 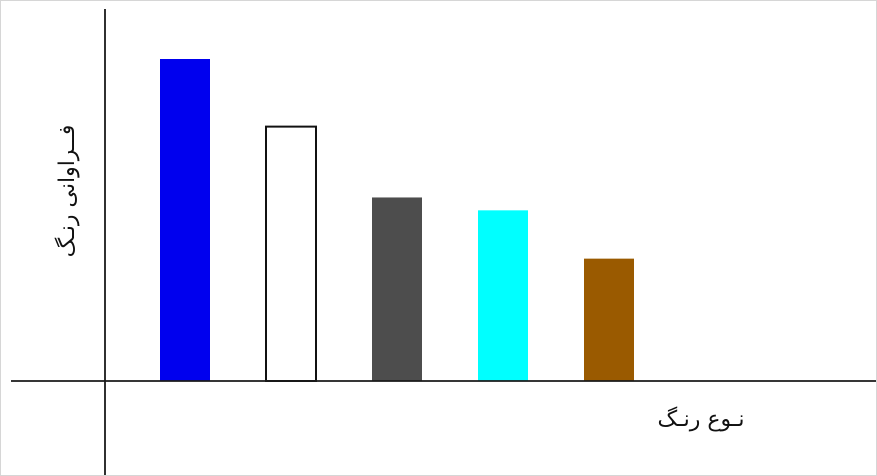 What do you see at coordinates (67, 191) in the screenshot?
I see `y-axis-title: فــراوانی رنـگ` at bounding box center [67, 191].